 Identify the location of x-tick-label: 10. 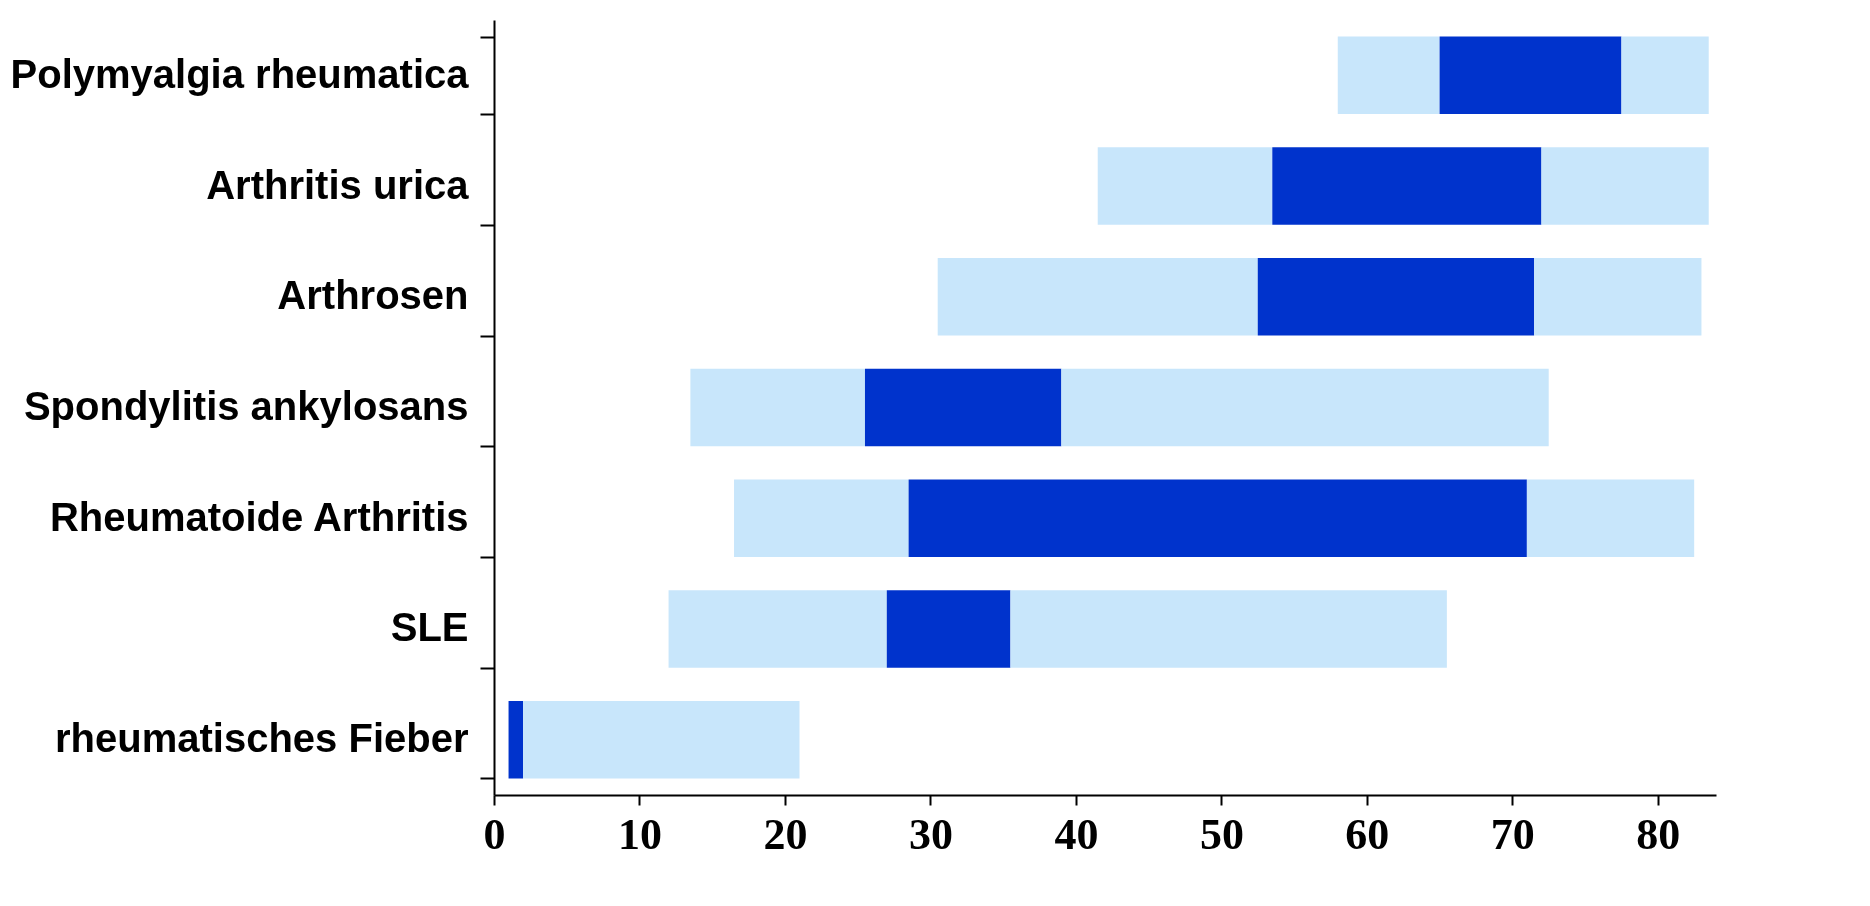
(639, 834).